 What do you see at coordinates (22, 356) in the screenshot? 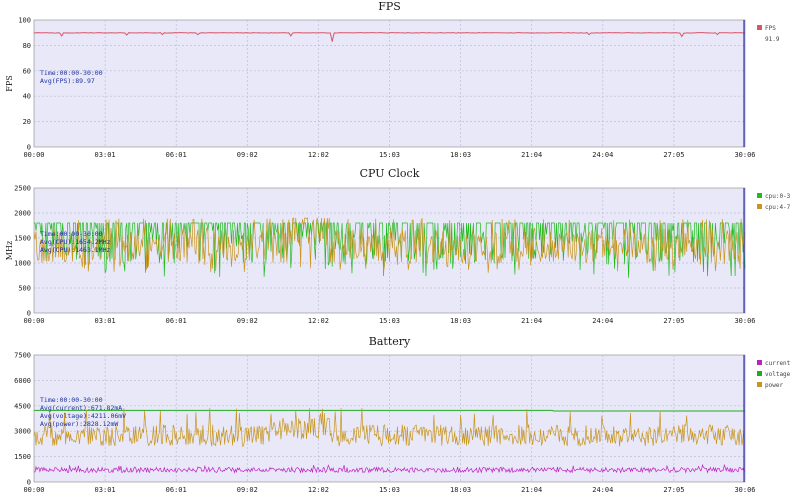
I see `y-tick-label: 7500` at bounding box center [22, 356].